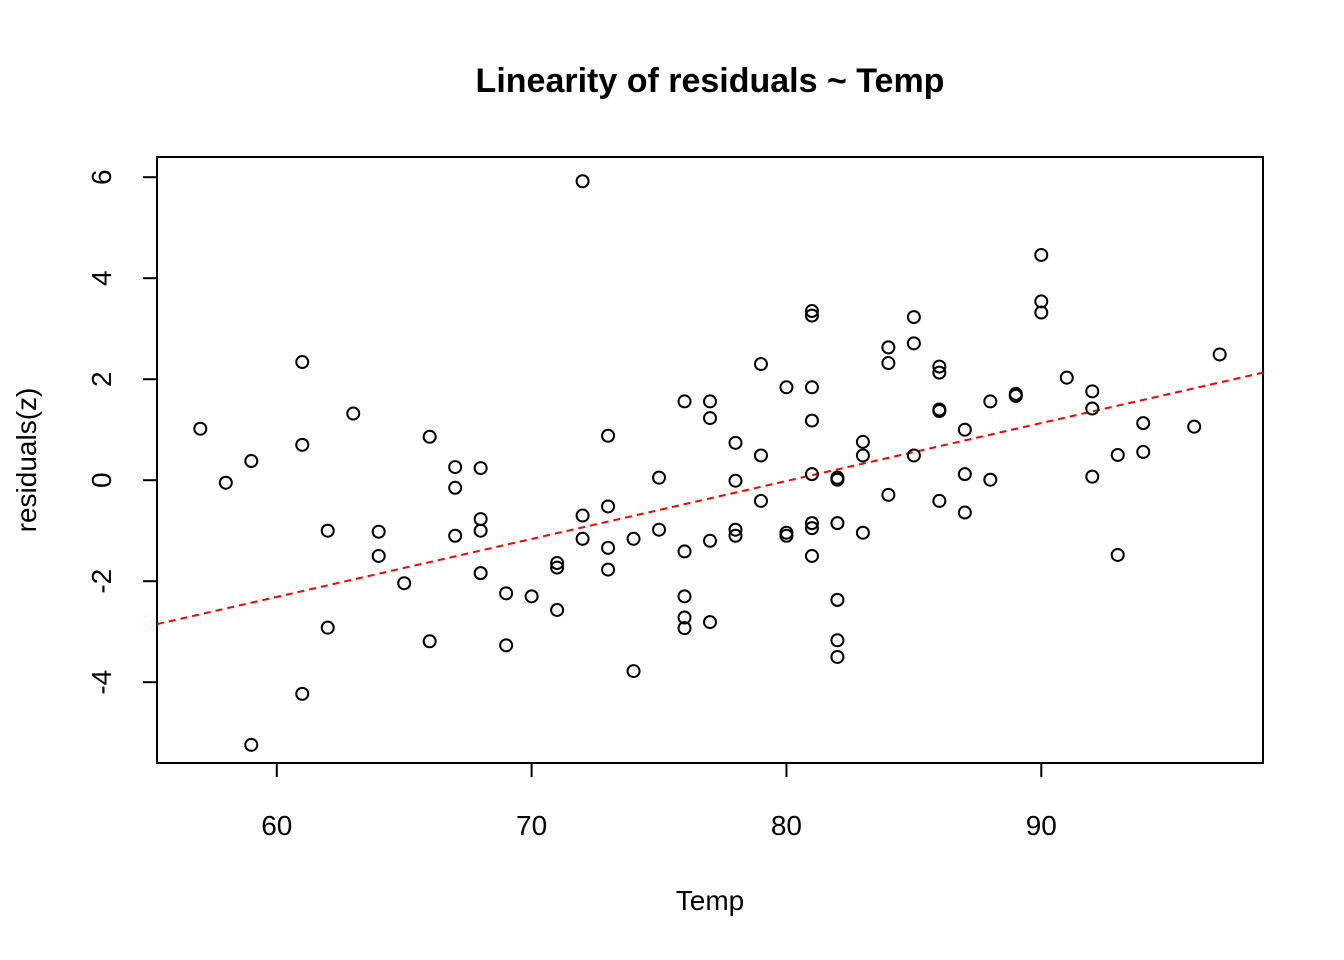 This screenshot has height=960, width=1344. What do you see at coordinates (101, 682) in the screenshot?
I see `y-tick-label: -4` at bounding box center [101, 682].